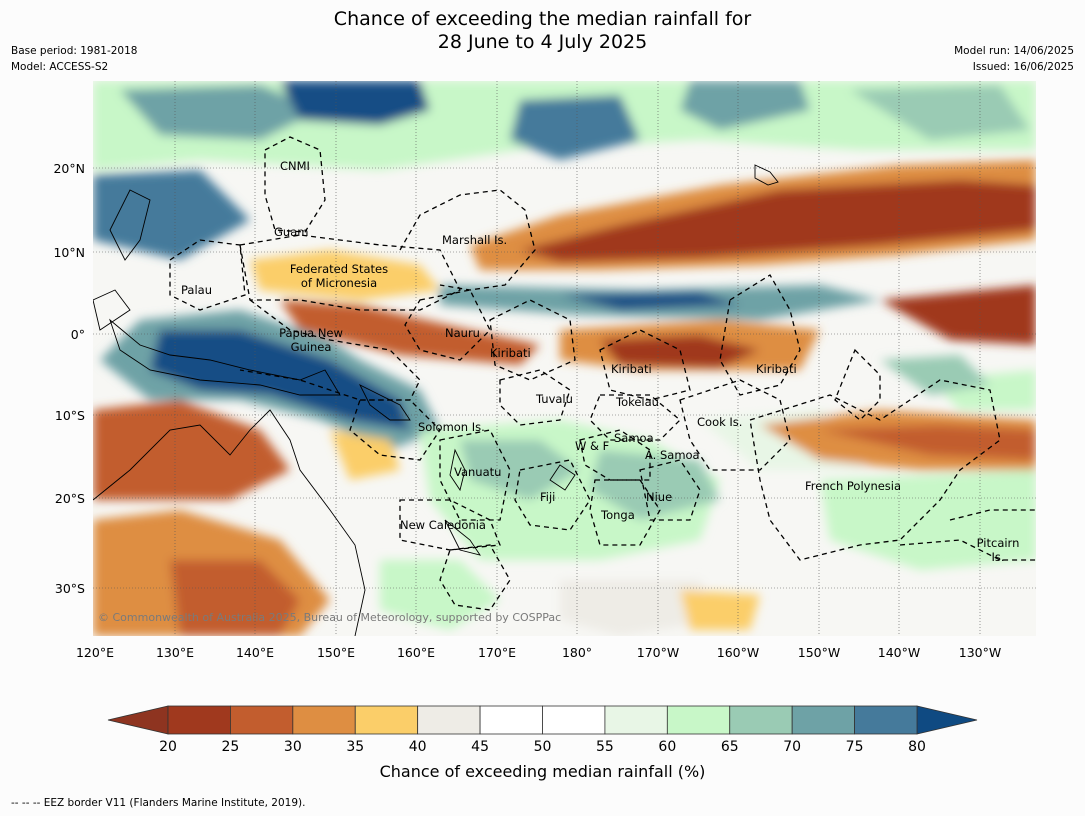 The width and height of the screenshot is (1085, 816). Describe the element at coordinates (776, 369) in the screenshot. I see `label-kiribati-e: Kiribati` at that location.